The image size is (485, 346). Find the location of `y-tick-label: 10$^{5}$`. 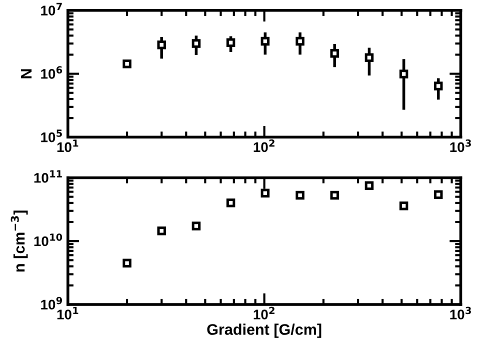

y-tick-label: 10$^{5}$ is located at coordinates (51, 136).